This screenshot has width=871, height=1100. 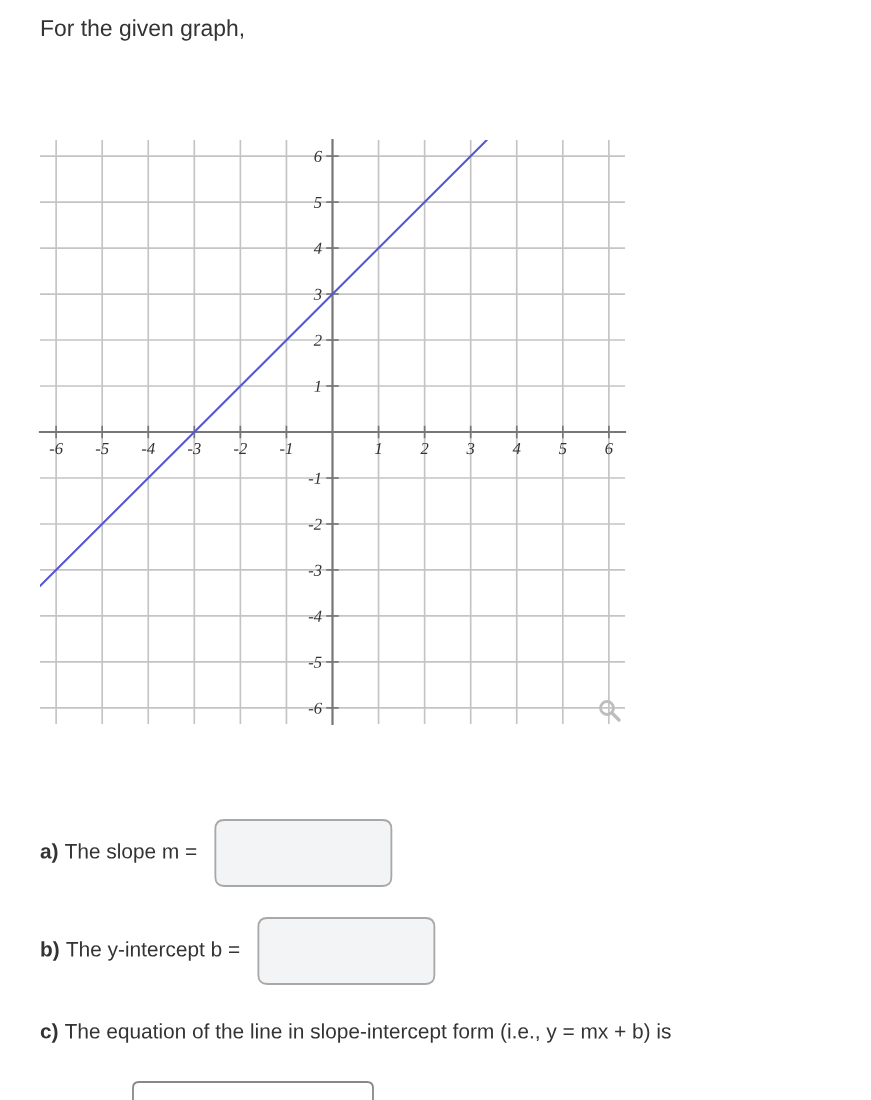 I want to click on text: a) The slope m =, so click(x=118, y=853).